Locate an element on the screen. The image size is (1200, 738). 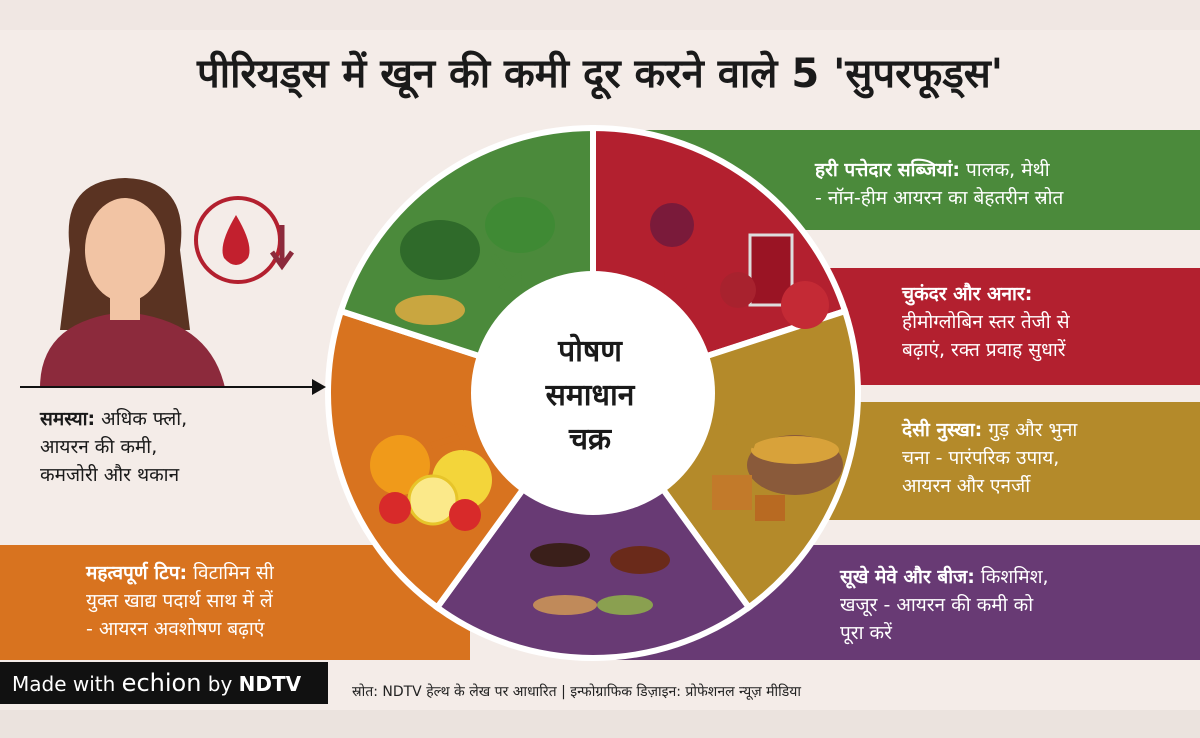
beetroot-pomegranate-juice is located at coordinates (739, 266).